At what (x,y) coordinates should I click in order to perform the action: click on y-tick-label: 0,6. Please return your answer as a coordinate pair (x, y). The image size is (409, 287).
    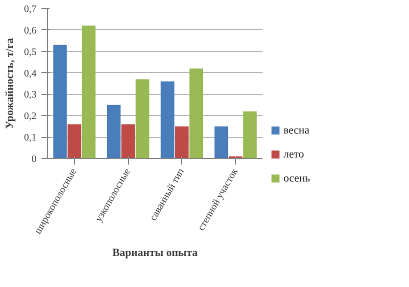
    Looking at the image, I should click on (30, 30).